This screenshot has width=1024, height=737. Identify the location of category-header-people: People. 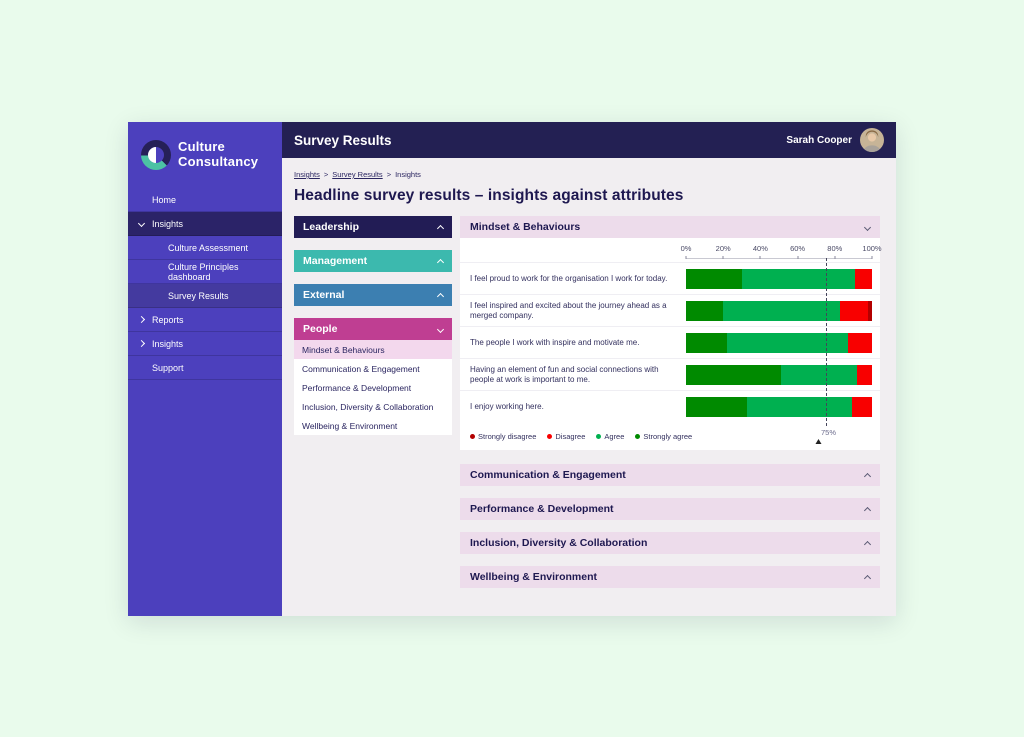
(373, 329).